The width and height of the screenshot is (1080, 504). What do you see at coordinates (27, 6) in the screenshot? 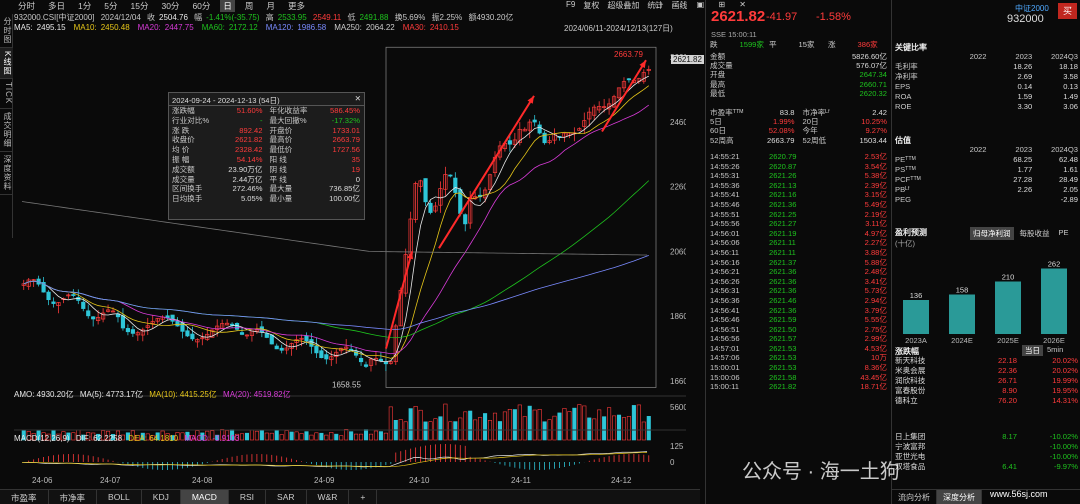
I see `period-tab: 分时` at bounding box center [27, 6].